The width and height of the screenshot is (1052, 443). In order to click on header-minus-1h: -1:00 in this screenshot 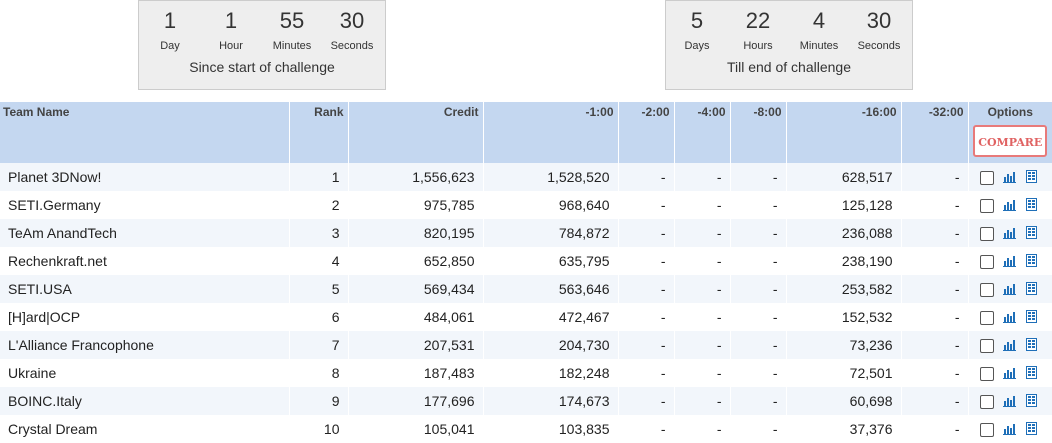, I will do `click(551, 132)`.